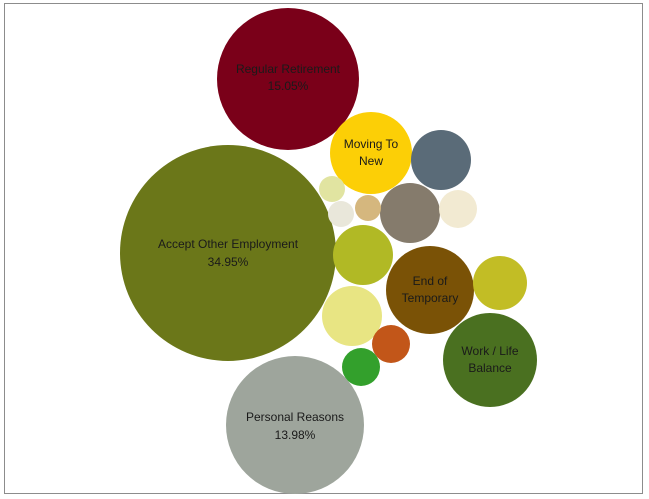 The height and width of the screenshot is (499, 649). I want to click on bubble-label-3-0: Moving To, so click(371, 144).